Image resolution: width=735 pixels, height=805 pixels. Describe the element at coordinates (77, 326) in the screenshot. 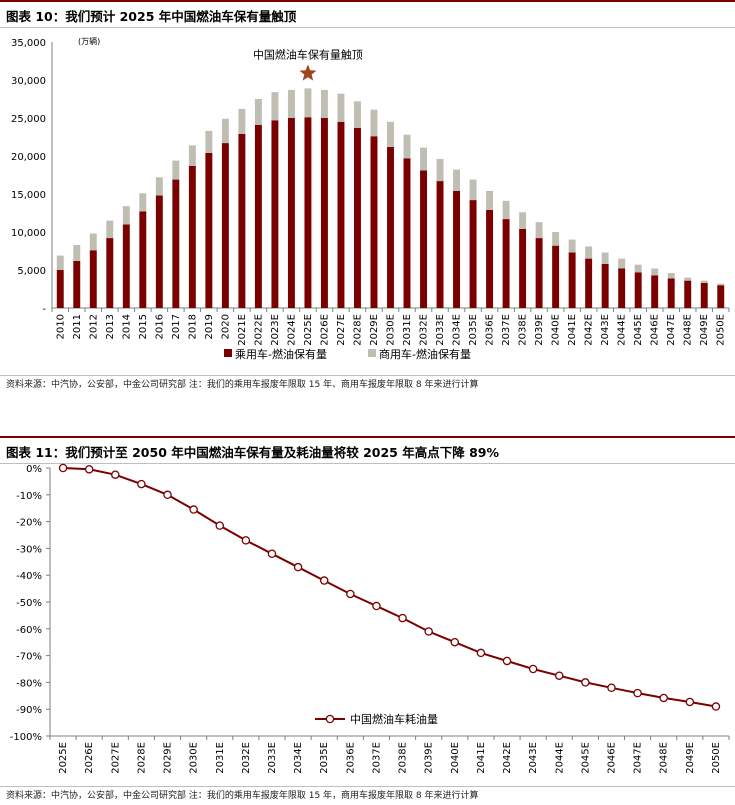

I see `x-tick-label: 2011` at that location.